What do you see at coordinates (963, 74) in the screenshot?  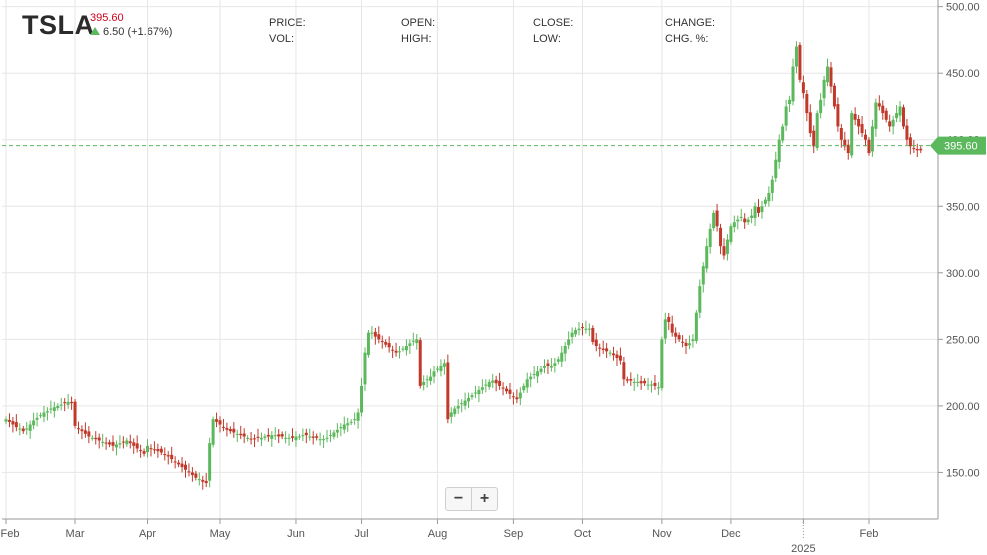 I see `y-tick-label: 450.00` at bounding box center [963, 74].